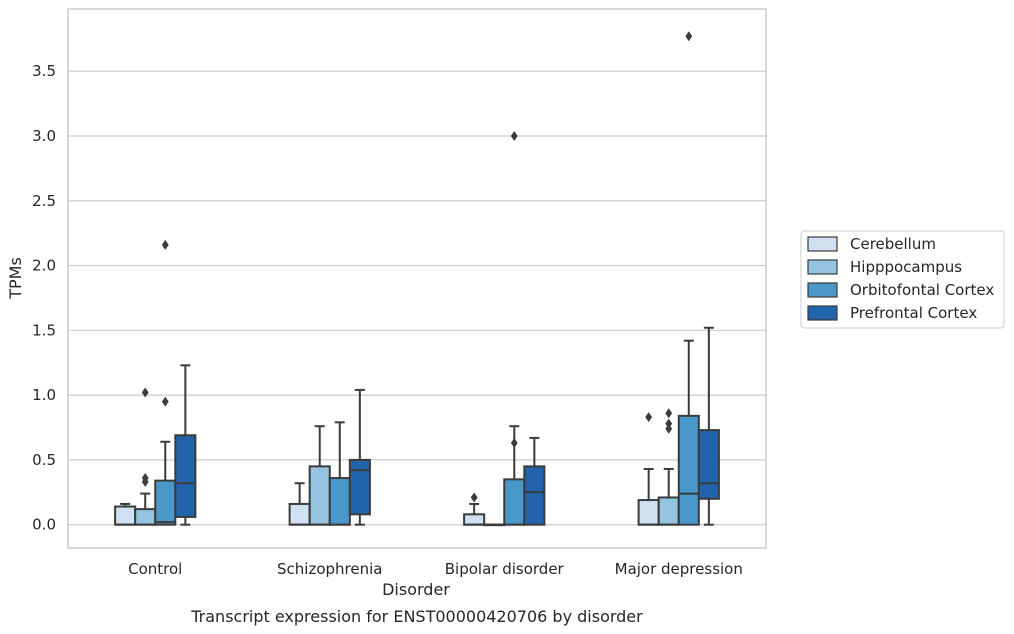  Describe the element at coordinates (44, 266) in the screenshot. I see `y-tick-label: 2.0` at that location.